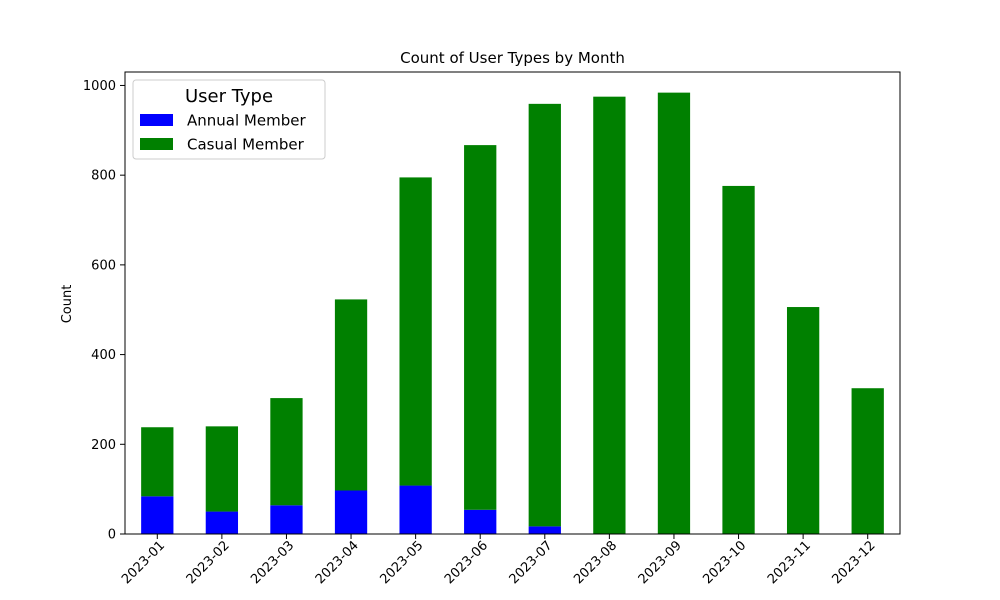 Image resolution: width=1000 pixels, height=600 pixels. Describe the element at coordinates (401, 562) in the screenshot. I see `x-tick-label: 2023-05` at that location.